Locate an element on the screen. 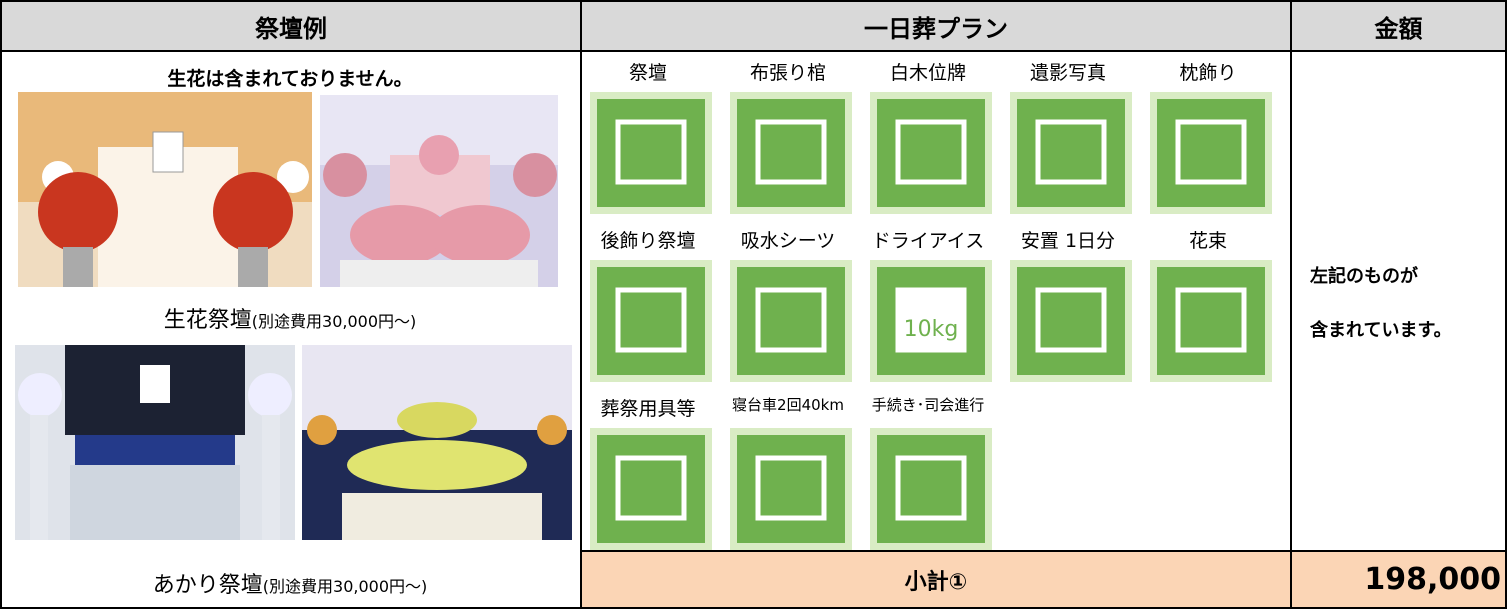  item-label: 白木位牌 is located at coordinates (927, 73).